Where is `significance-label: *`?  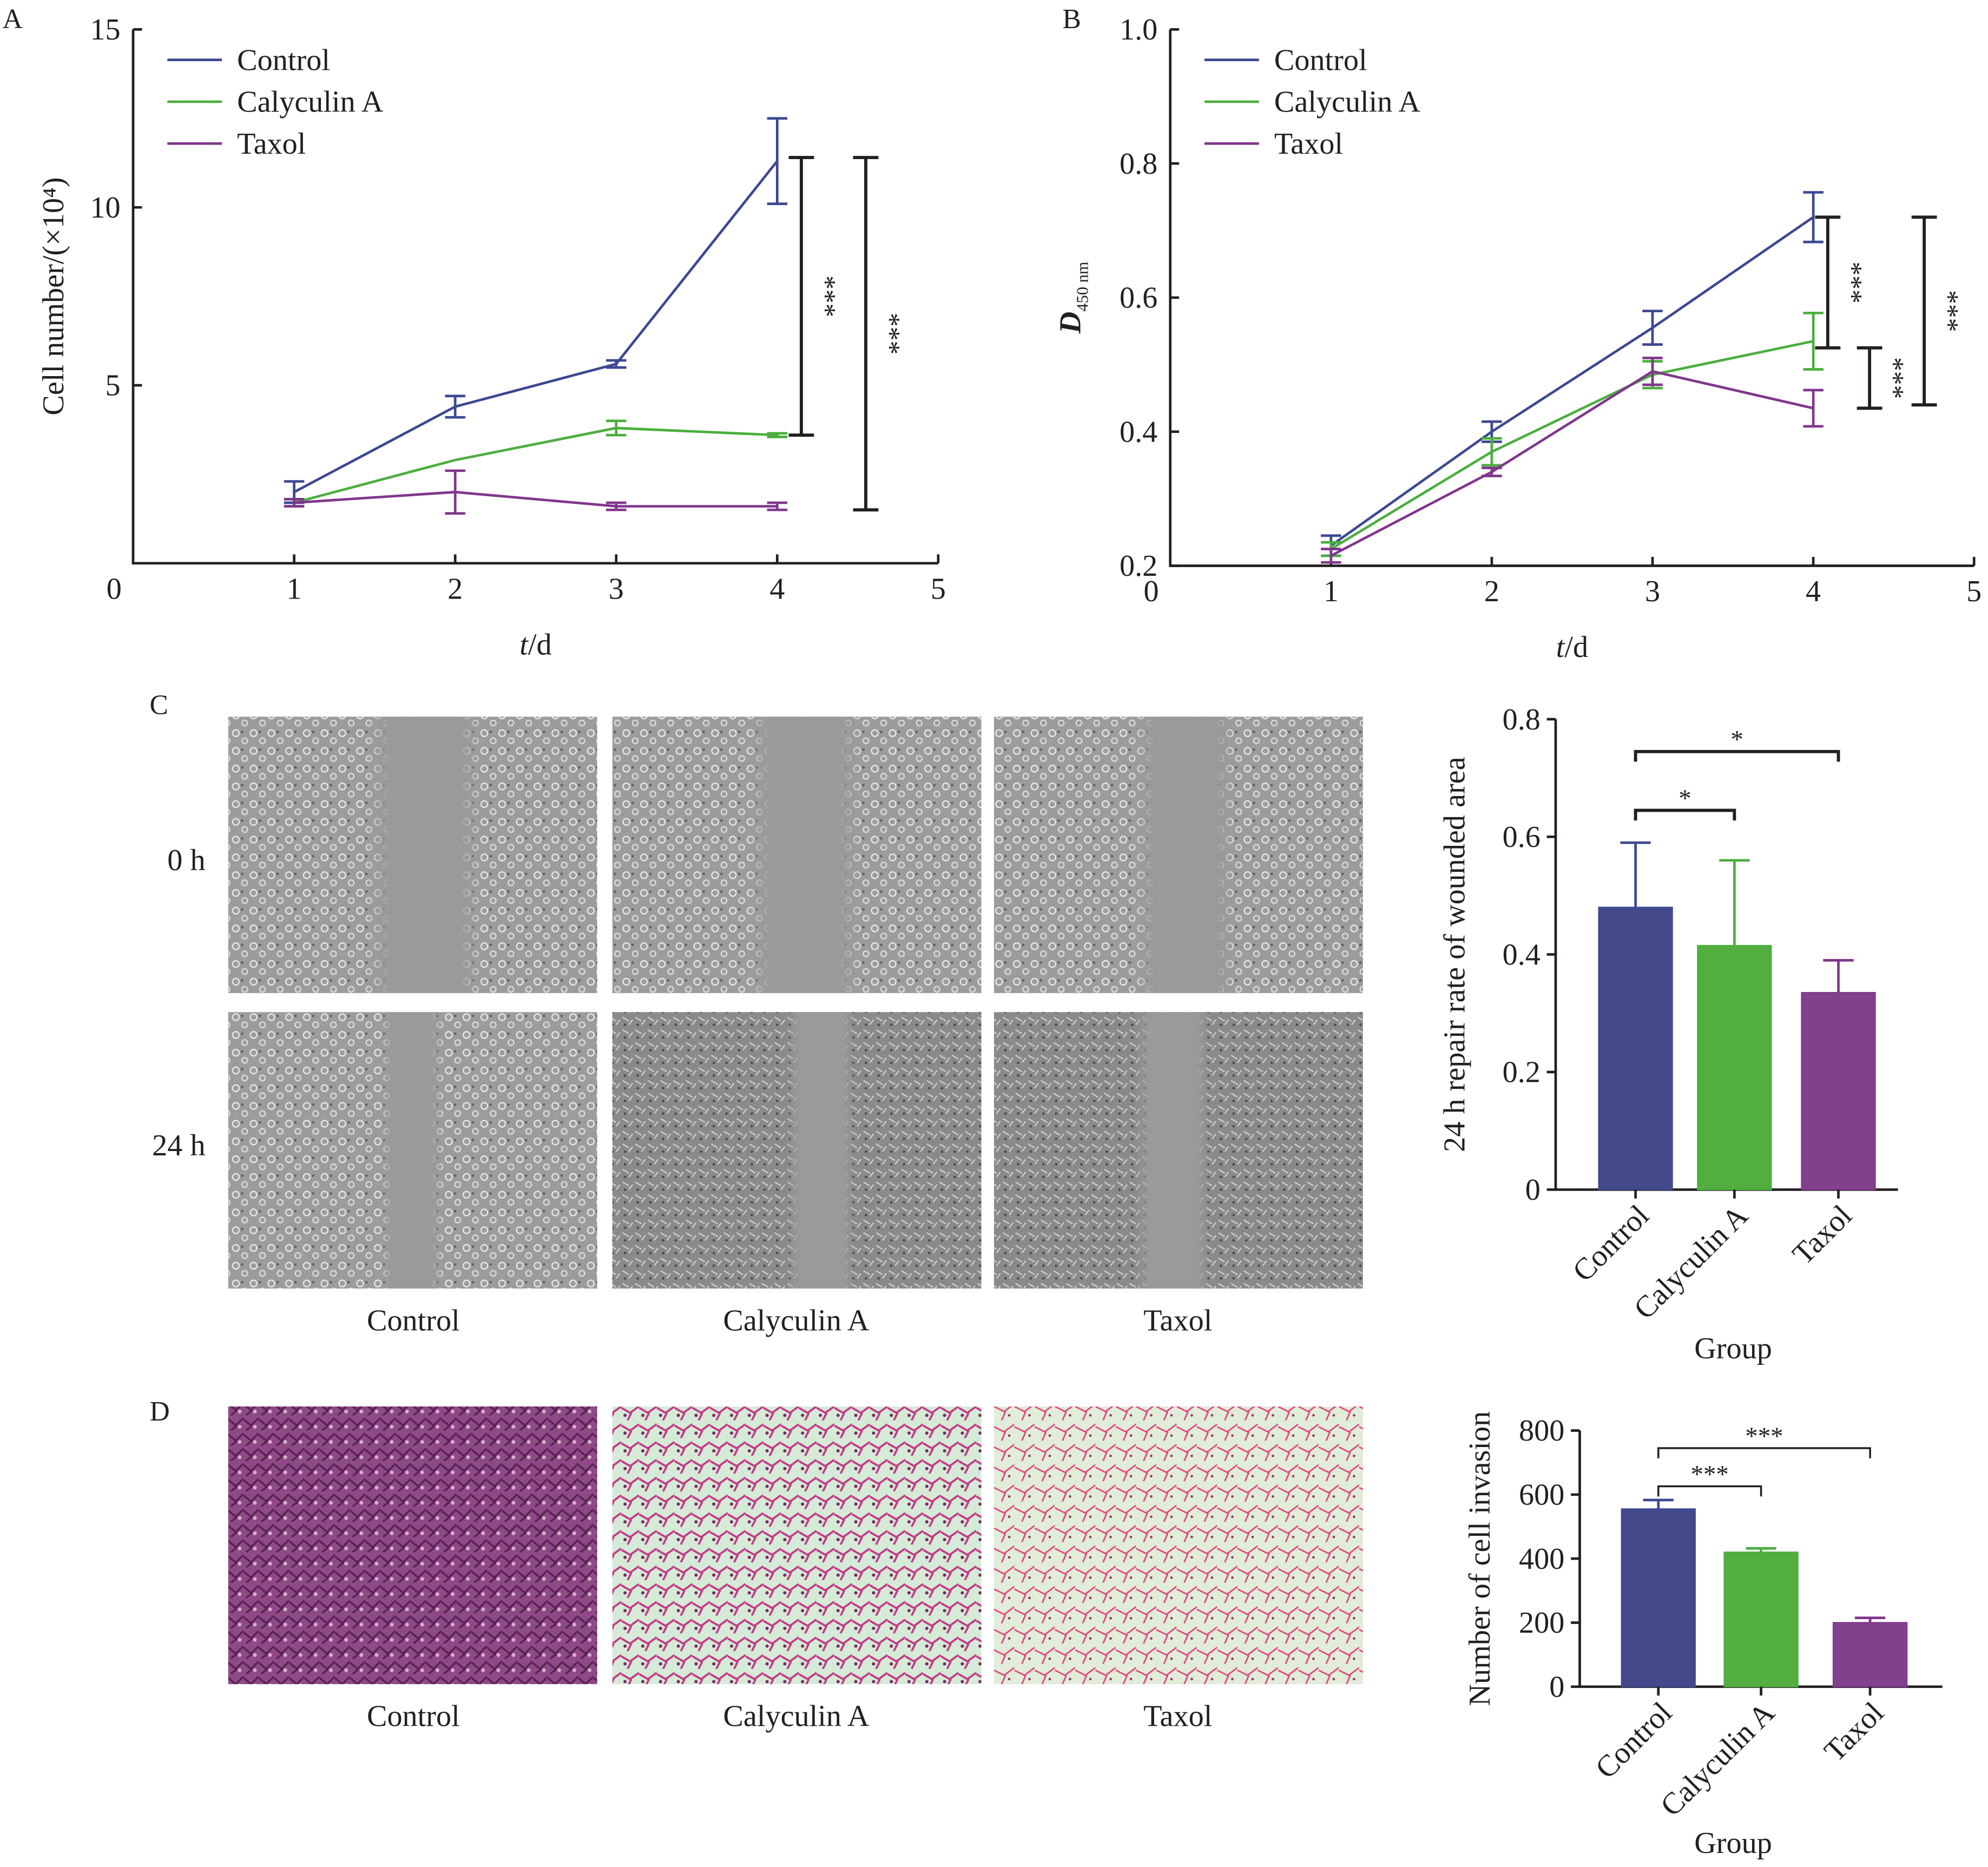
significance-label: * is located at coordinates (1684, 798).